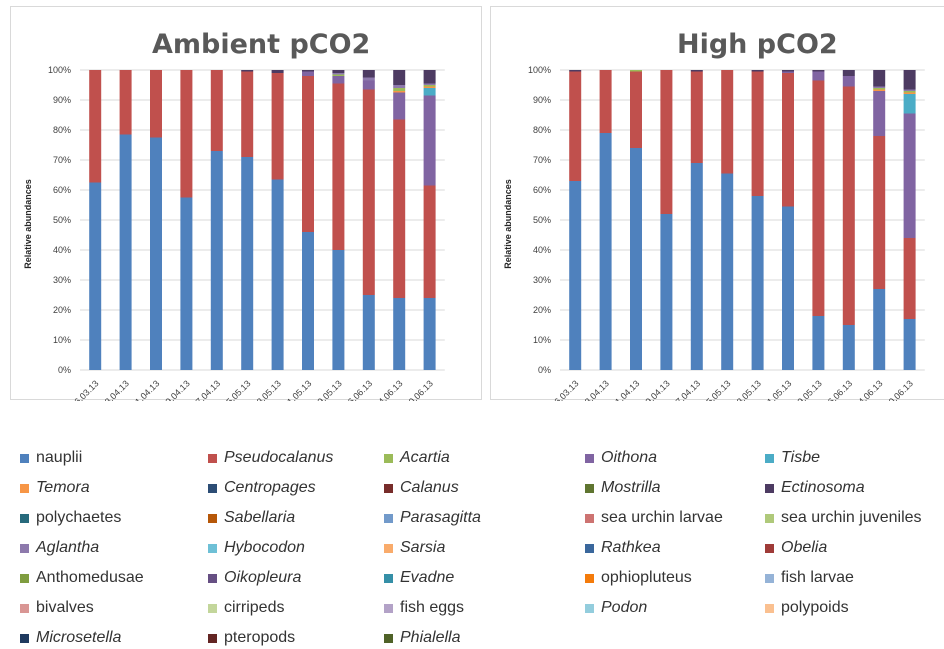 This screenshot has height=649, width=944. I want to click on legend-item: polypoids, so click(807, 608).